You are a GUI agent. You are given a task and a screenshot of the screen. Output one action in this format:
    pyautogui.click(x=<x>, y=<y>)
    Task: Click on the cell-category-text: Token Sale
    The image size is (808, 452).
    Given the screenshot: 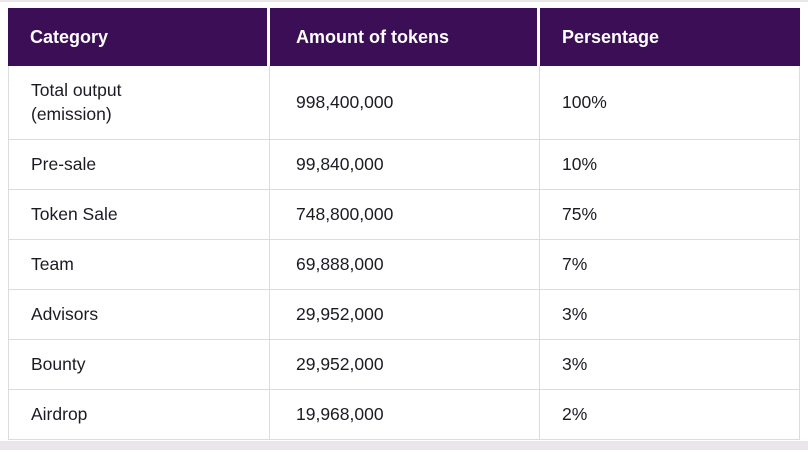 What is the action you would take?
    pyautogui.click(x=74, y=213)
    